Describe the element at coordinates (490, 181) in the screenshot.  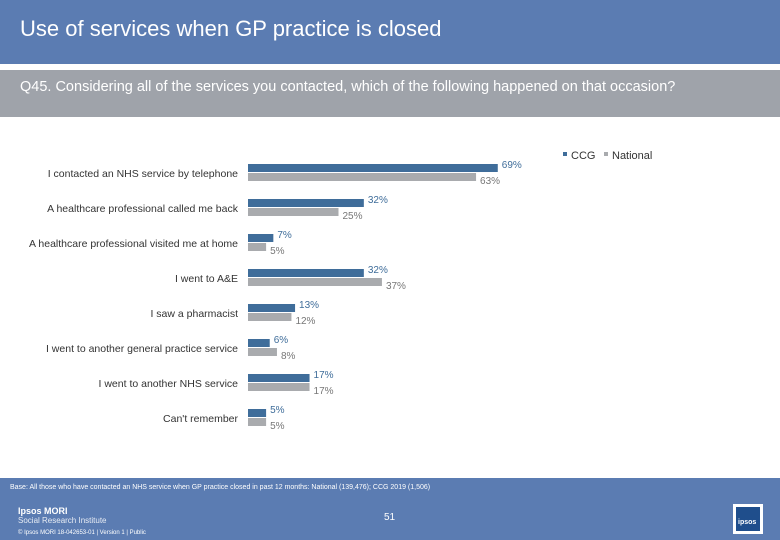
I see `value-label-national: 63%` at that location.